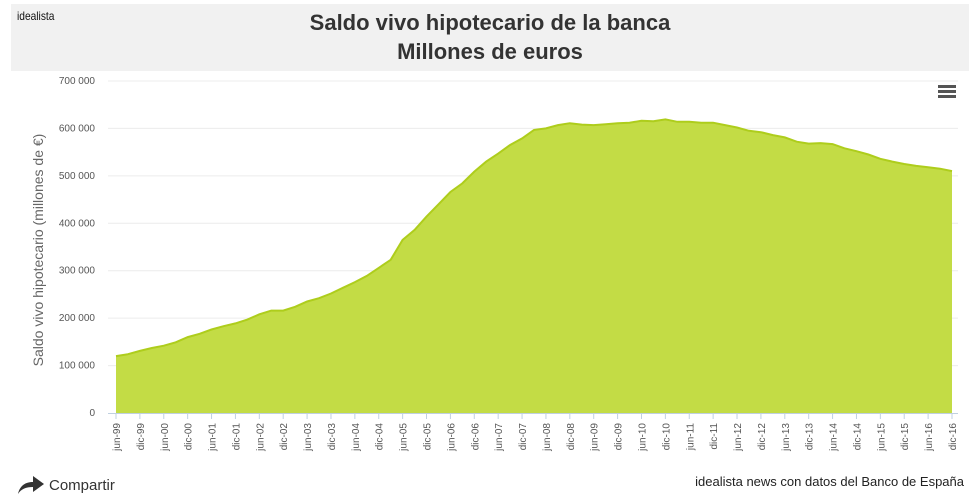 The height and width of the screenshot is (500, 980). I want to click on y-tick-label: 700 000, so click(77, 81).